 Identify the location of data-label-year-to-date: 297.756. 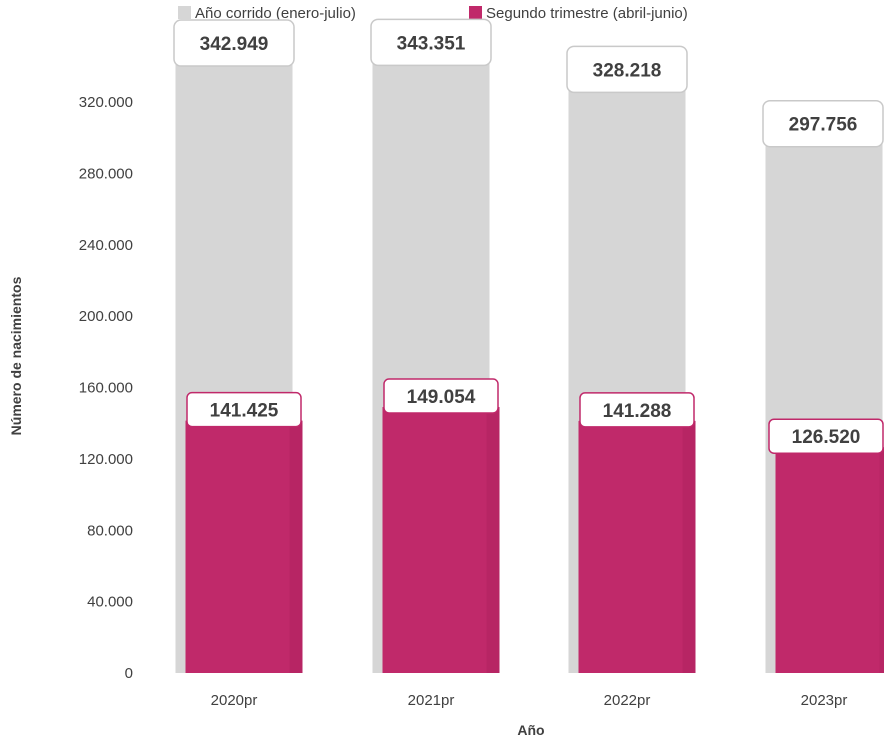
(823, 125).